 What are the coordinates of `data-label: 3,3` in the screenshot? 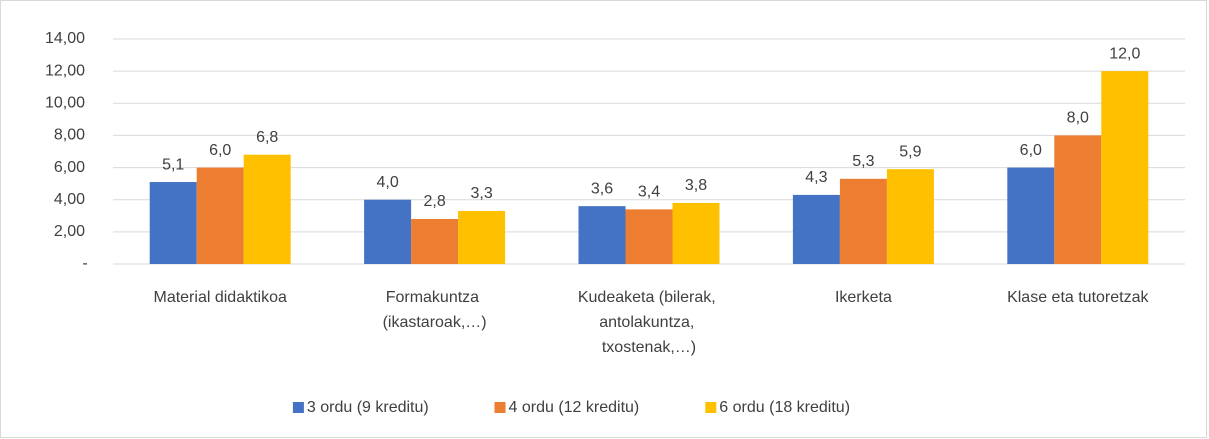 It's located at (481, 193).